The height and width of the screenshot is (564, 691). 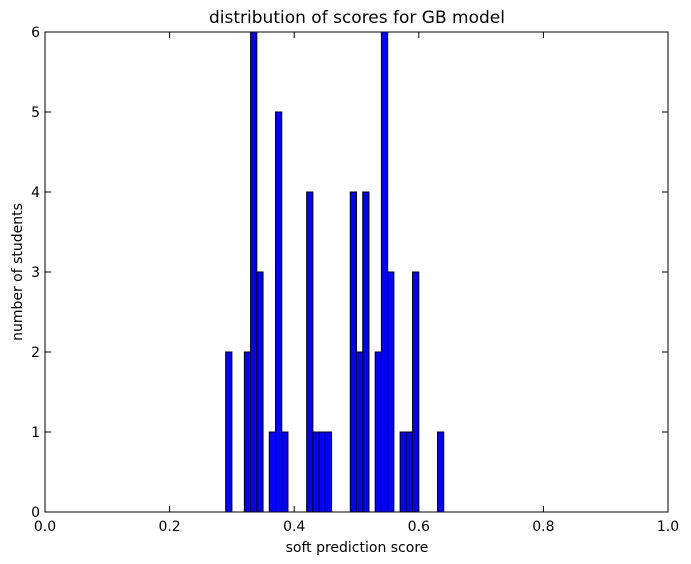 I want to click on chart-title: distribution of scores for GB model, so click(x=357, y=18).